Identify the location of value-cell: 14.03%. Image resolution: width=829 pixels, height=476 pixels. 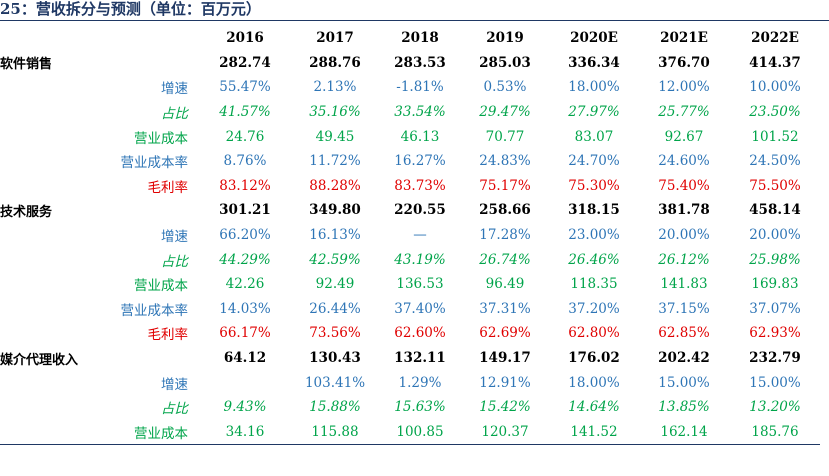
(245, 308).